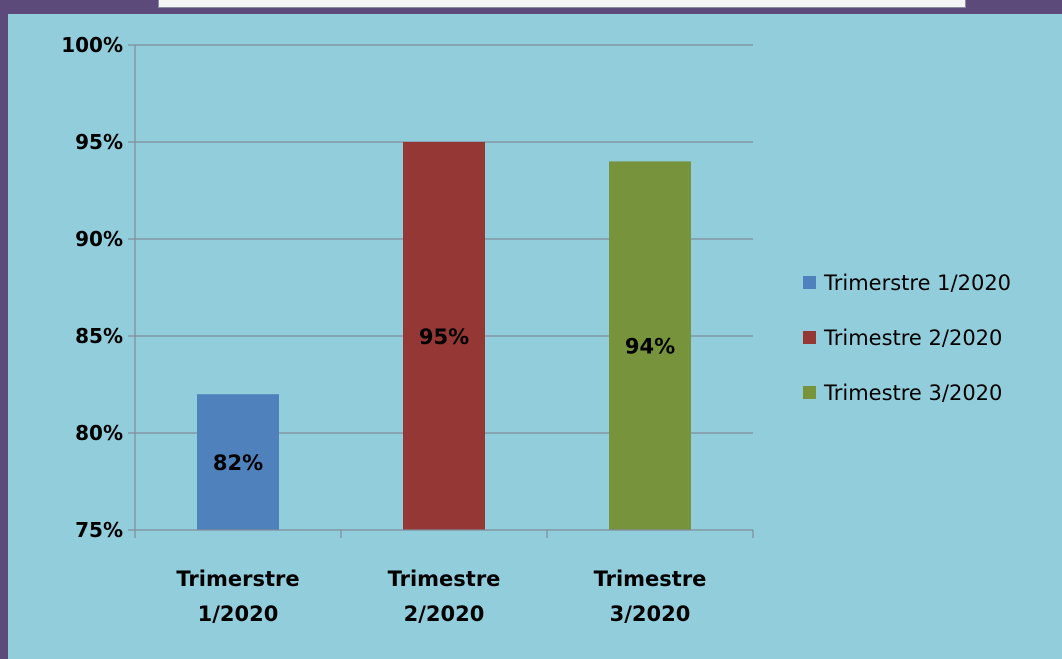  I want to click on x-category-label: Trimerstre, so click(237, 579).